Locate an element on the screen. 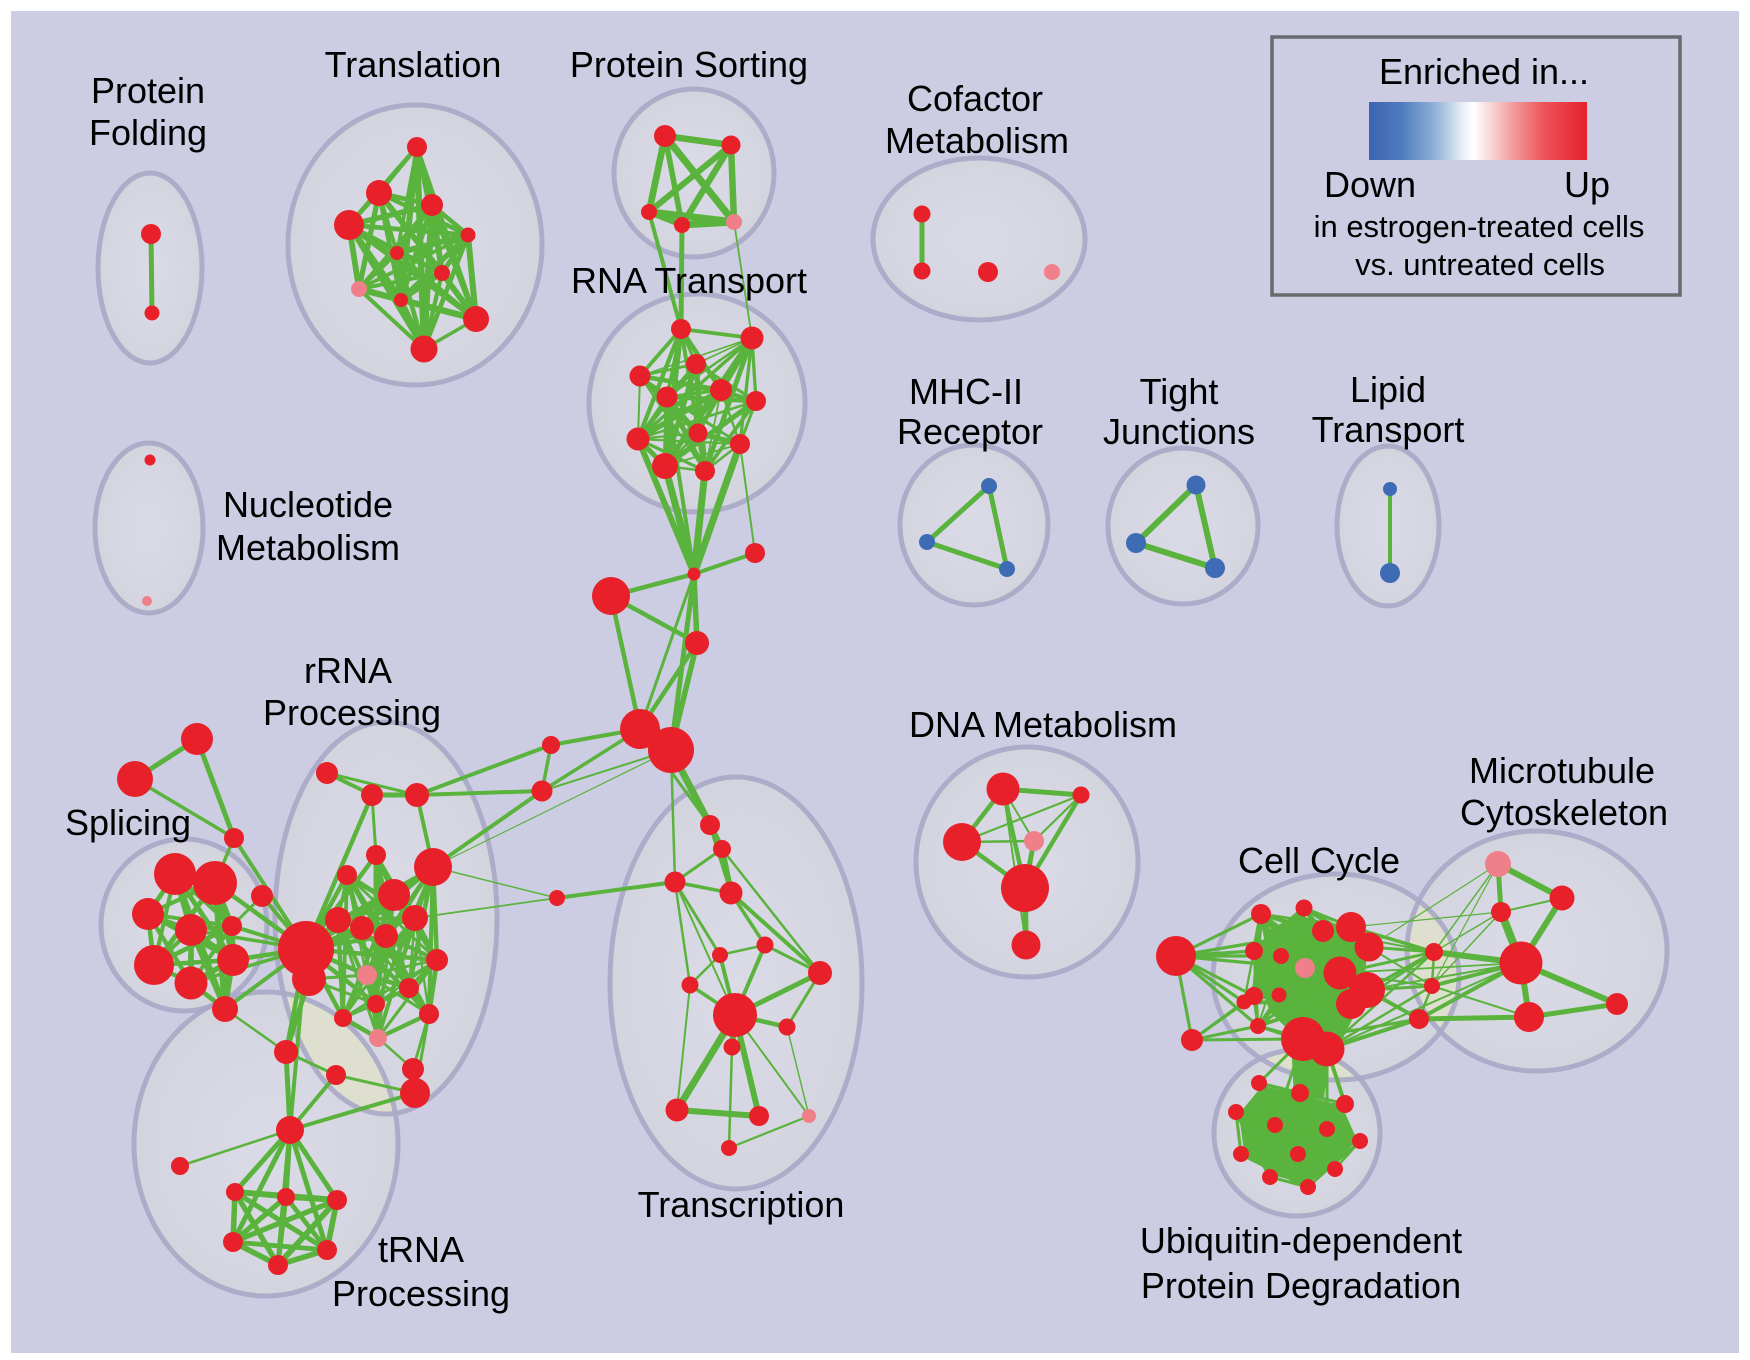 Image resolution: width=1750 pixels, height=1360 pixels. svg-text: Receptor is located at coordinates (970, 431).